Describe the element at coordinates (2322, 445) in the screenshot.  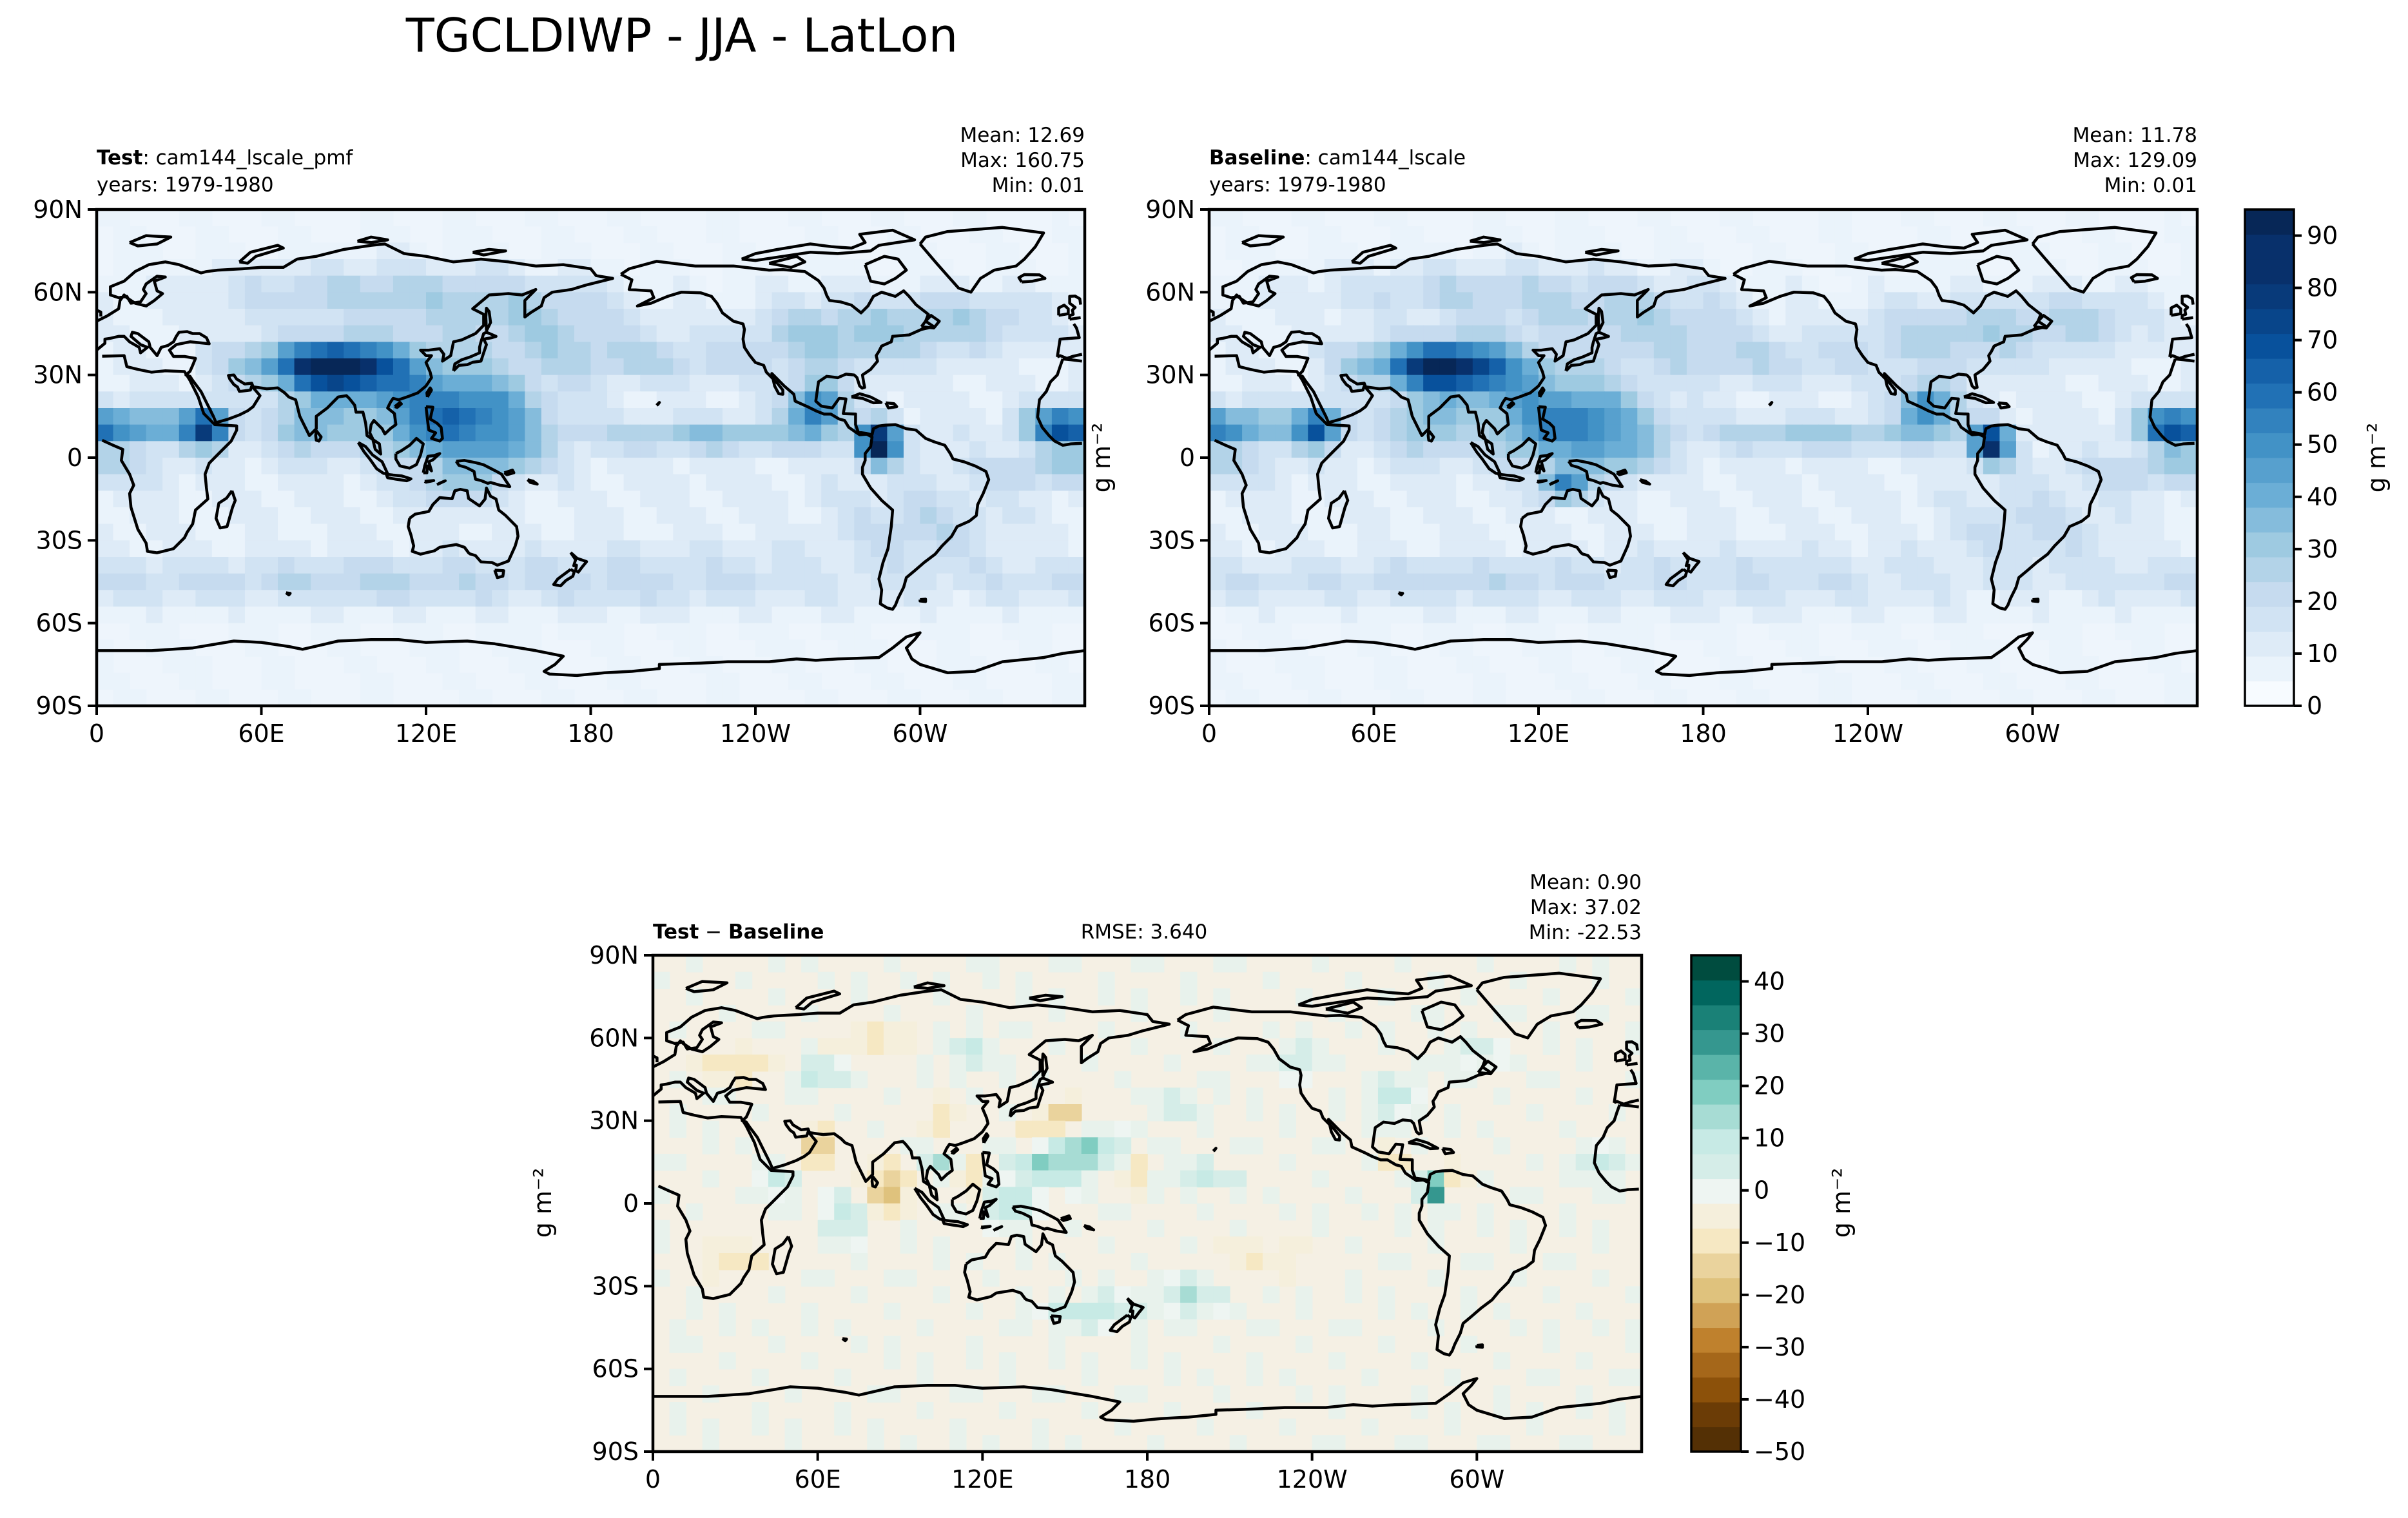
I see `colorbar-tick-label: 50` at that location.